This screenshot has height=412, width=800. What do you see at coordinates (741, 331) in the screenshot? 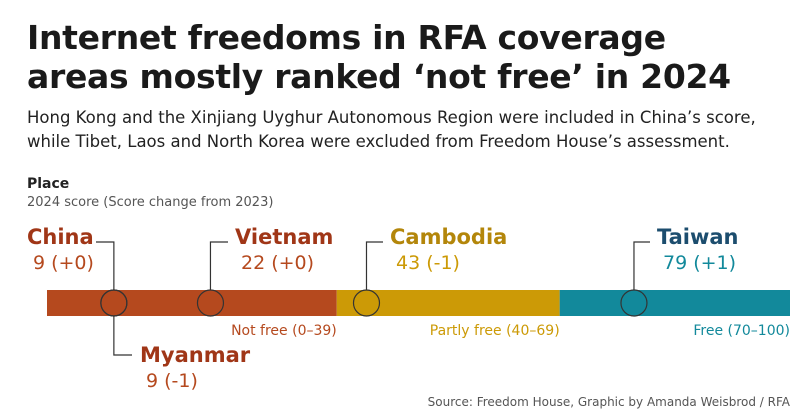
I see `band-label: Free (70–100)` at bounding box center [741, 331].